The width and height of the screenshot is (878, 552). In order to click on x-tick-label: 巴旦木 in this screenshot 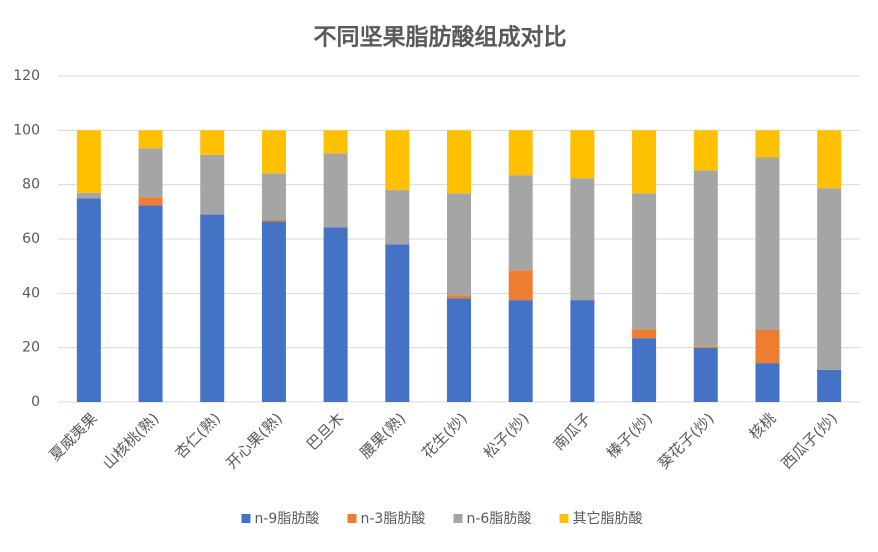, I will do `click(325, 431)`.